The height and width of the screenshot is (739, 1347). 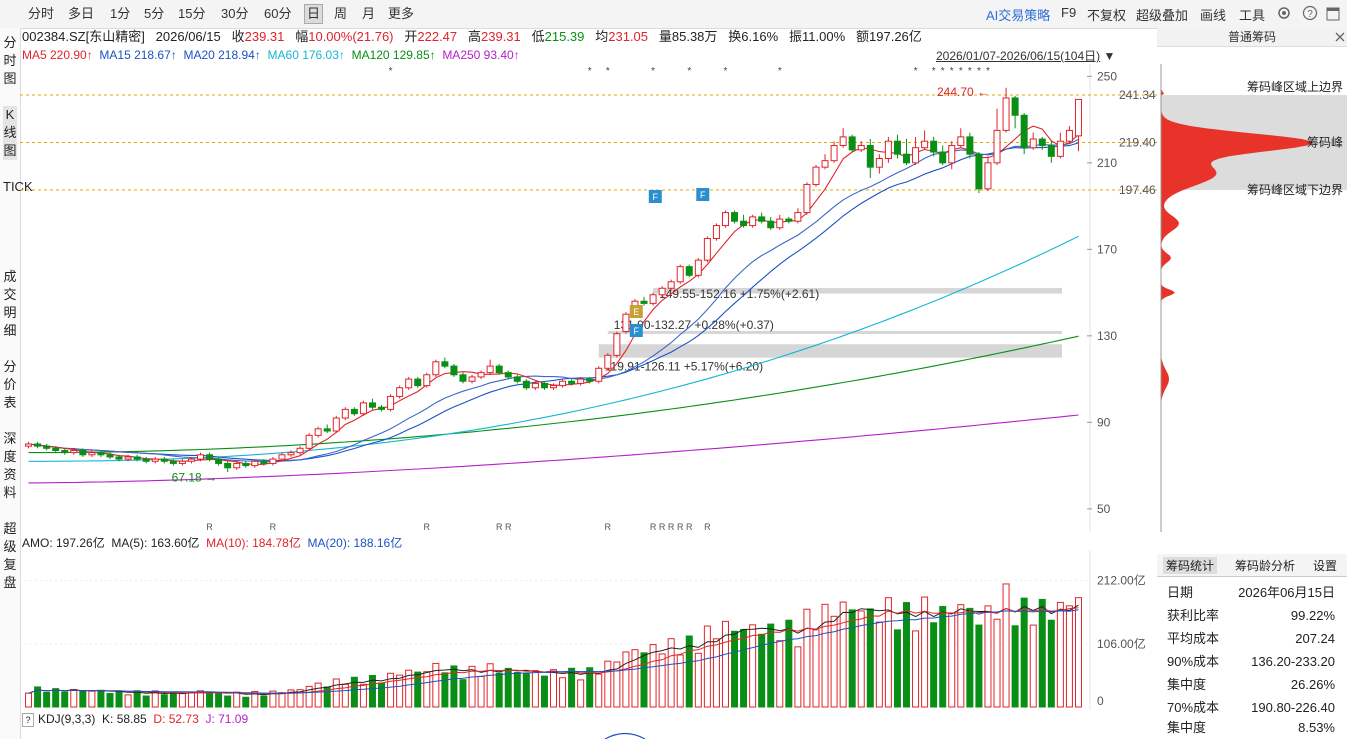 What do you see at coordinates (192, 13) in the screenshot?
I see `tab-15min: 15分` at bounding box center [192, 13].